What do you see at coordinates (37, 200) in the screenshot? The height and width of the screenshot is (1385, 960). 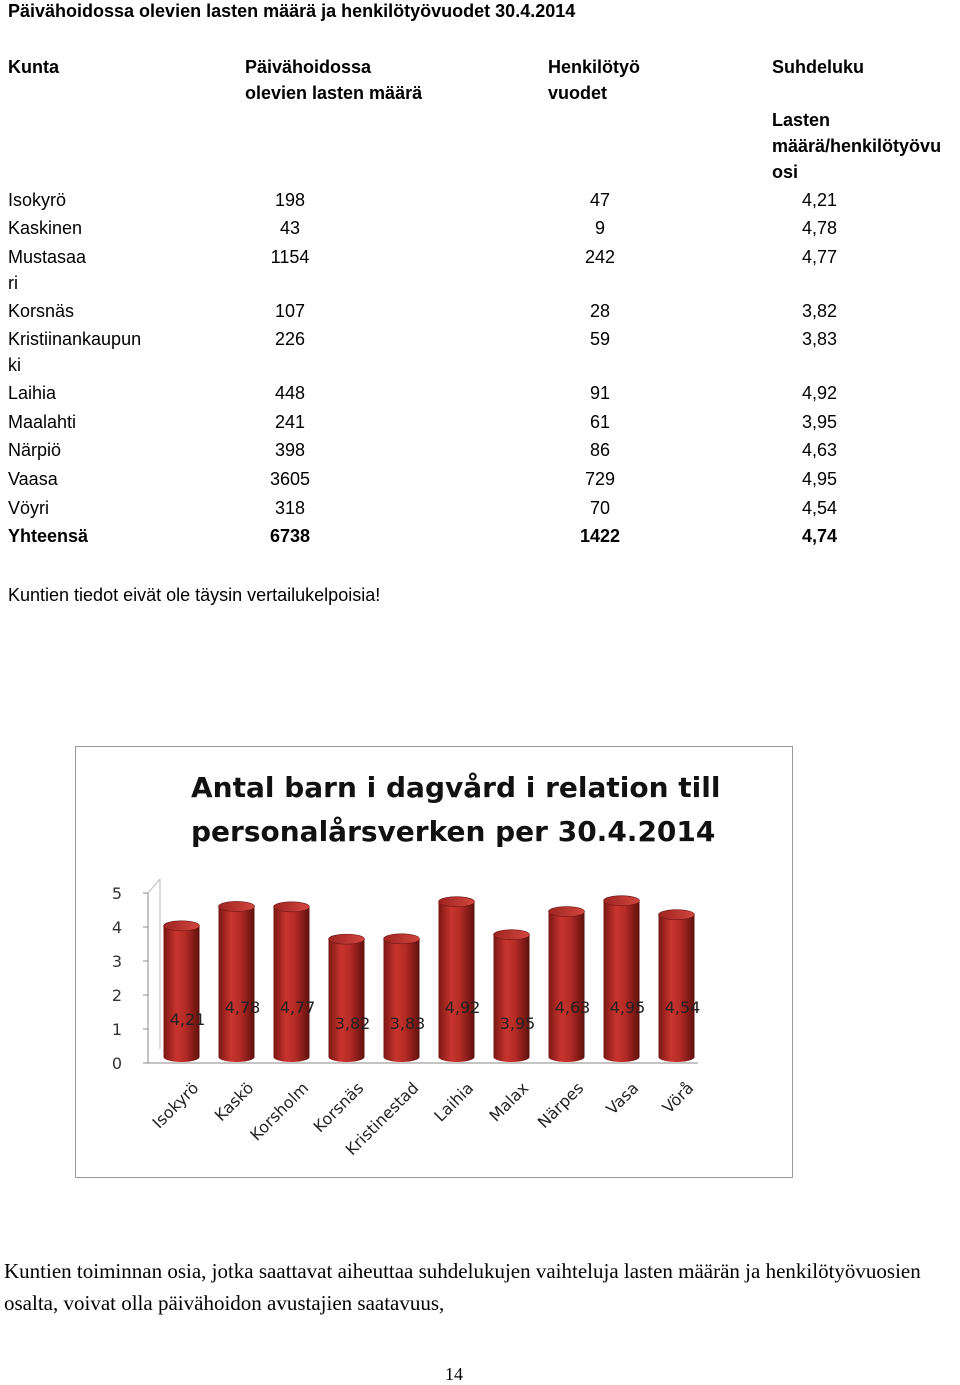 I see `row-1-name: Isokyrö` at bounding box center [37, 200].